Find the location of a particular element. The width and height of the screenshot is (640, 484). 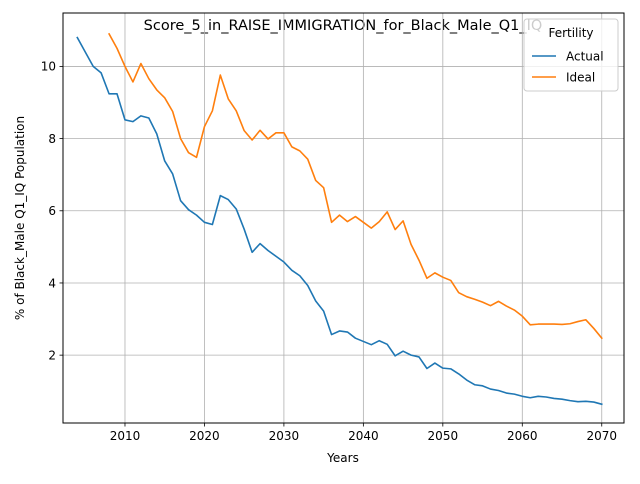

y-tick-label: 2 is located at coordinates (52, 355).